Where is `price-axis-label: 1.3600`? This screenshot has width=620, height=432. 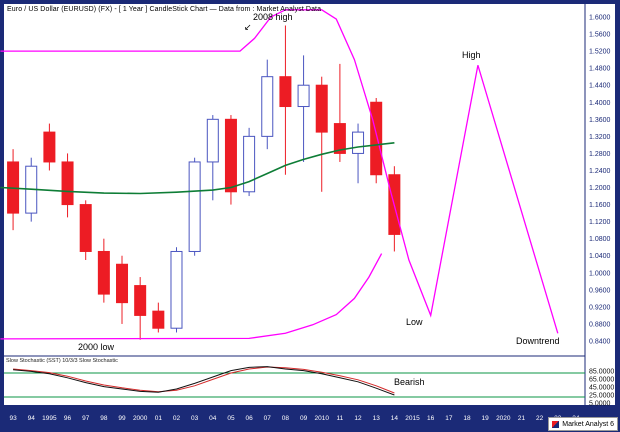 price-axis-label: 1.3600 is located at coordinates (600, 120).